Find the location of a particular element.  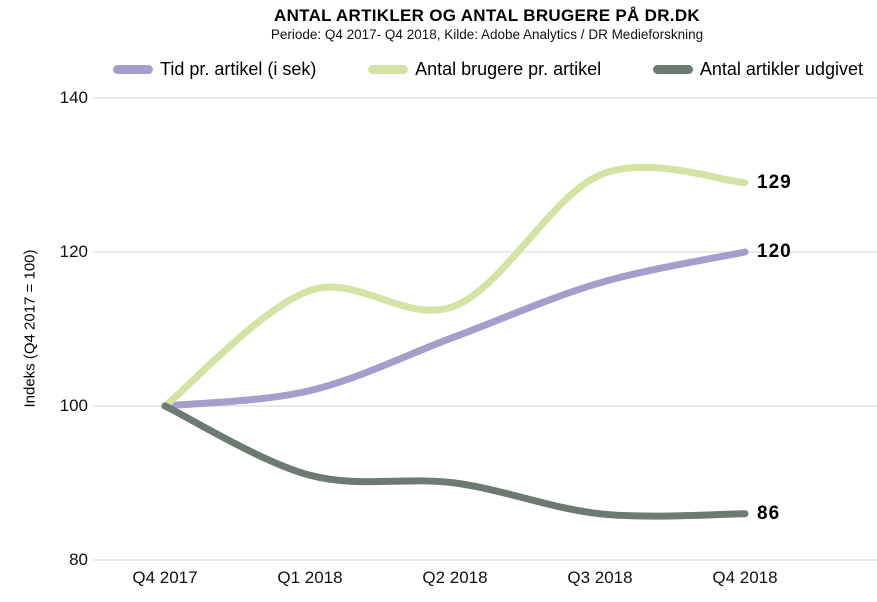

legend-item-antal-brugere: Antal brugere pr. artikel is located at coordinates (484, 69).